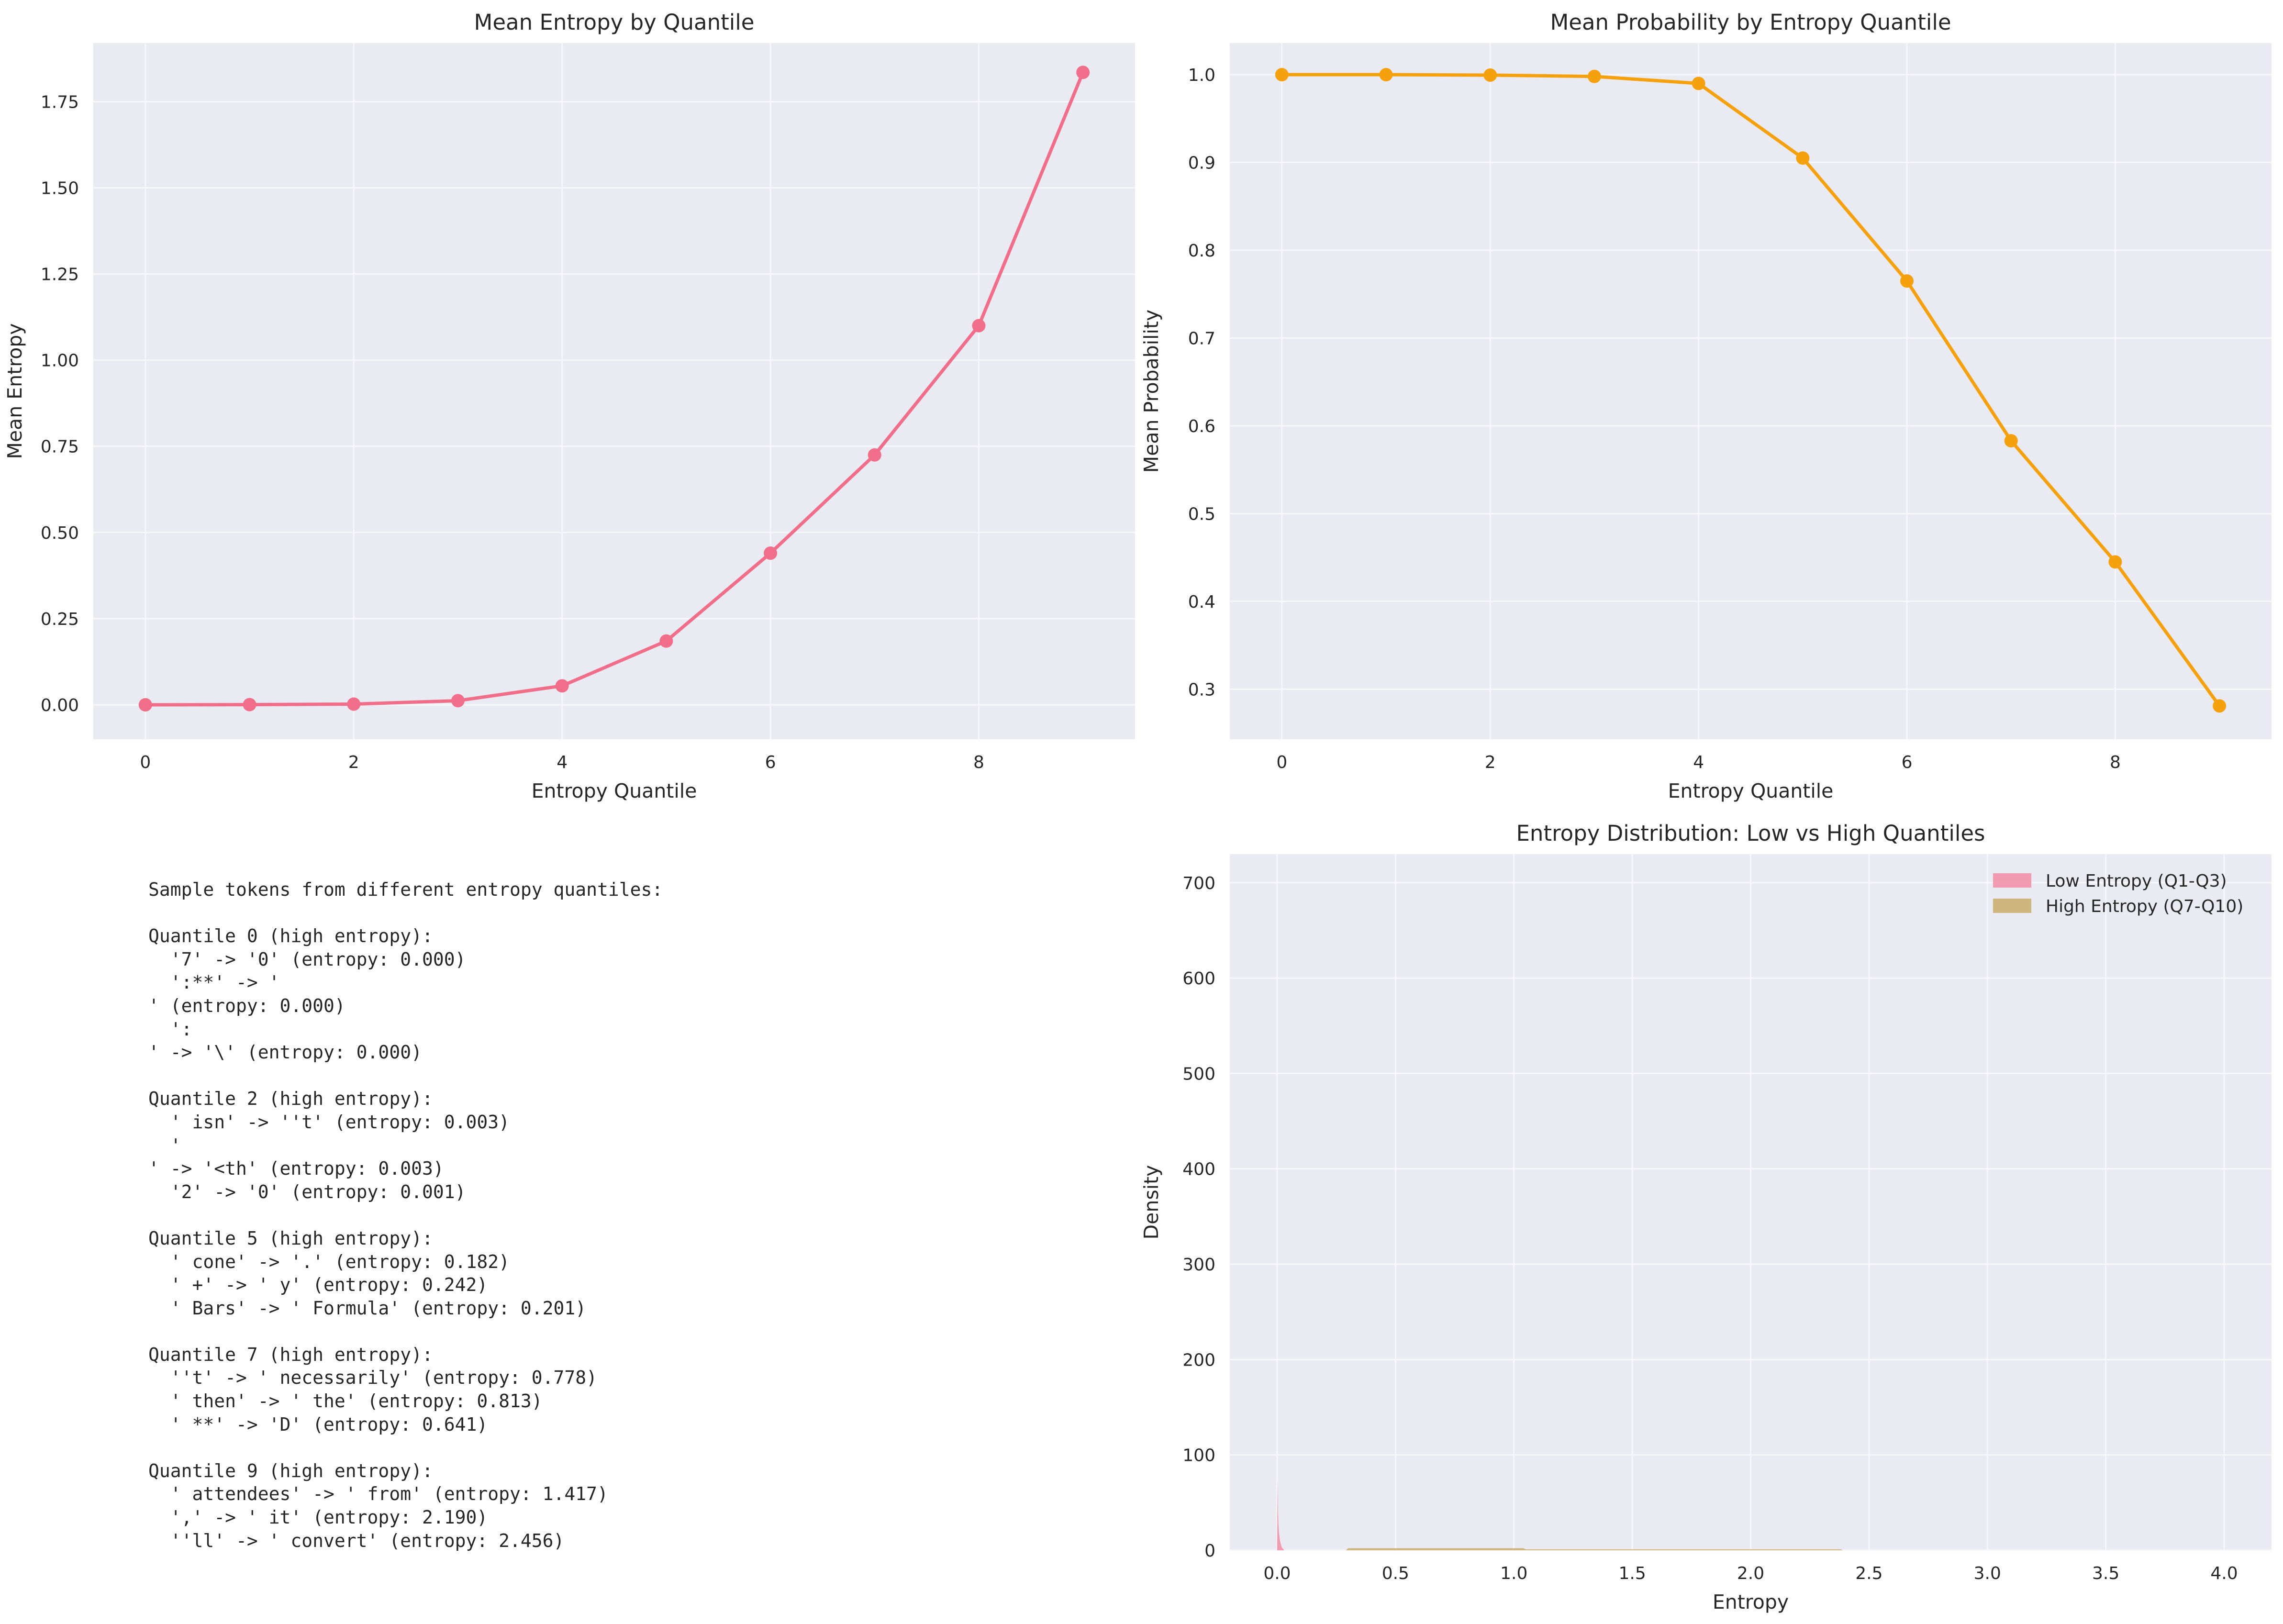 This screenshot has width=2283, height=1624. What do you see at coordinates (329, 1262) in the screenshot?
I see `sample-line: ' cone' -> '.' (entropy: 0.182)` at bounding box center [329, 1262].